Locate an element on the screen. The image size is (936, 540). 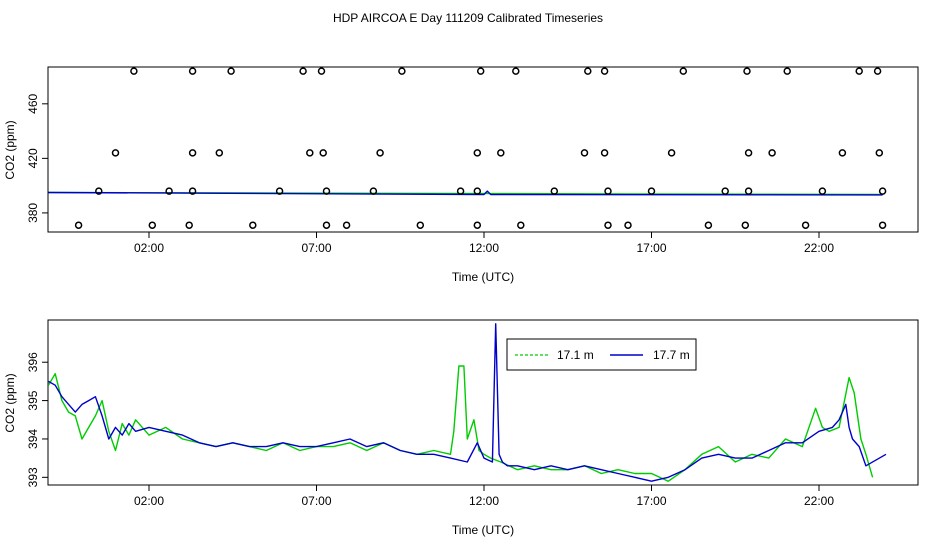
bottom-x-tick-label-2: 12:00 is located at coordinates (484, 501).